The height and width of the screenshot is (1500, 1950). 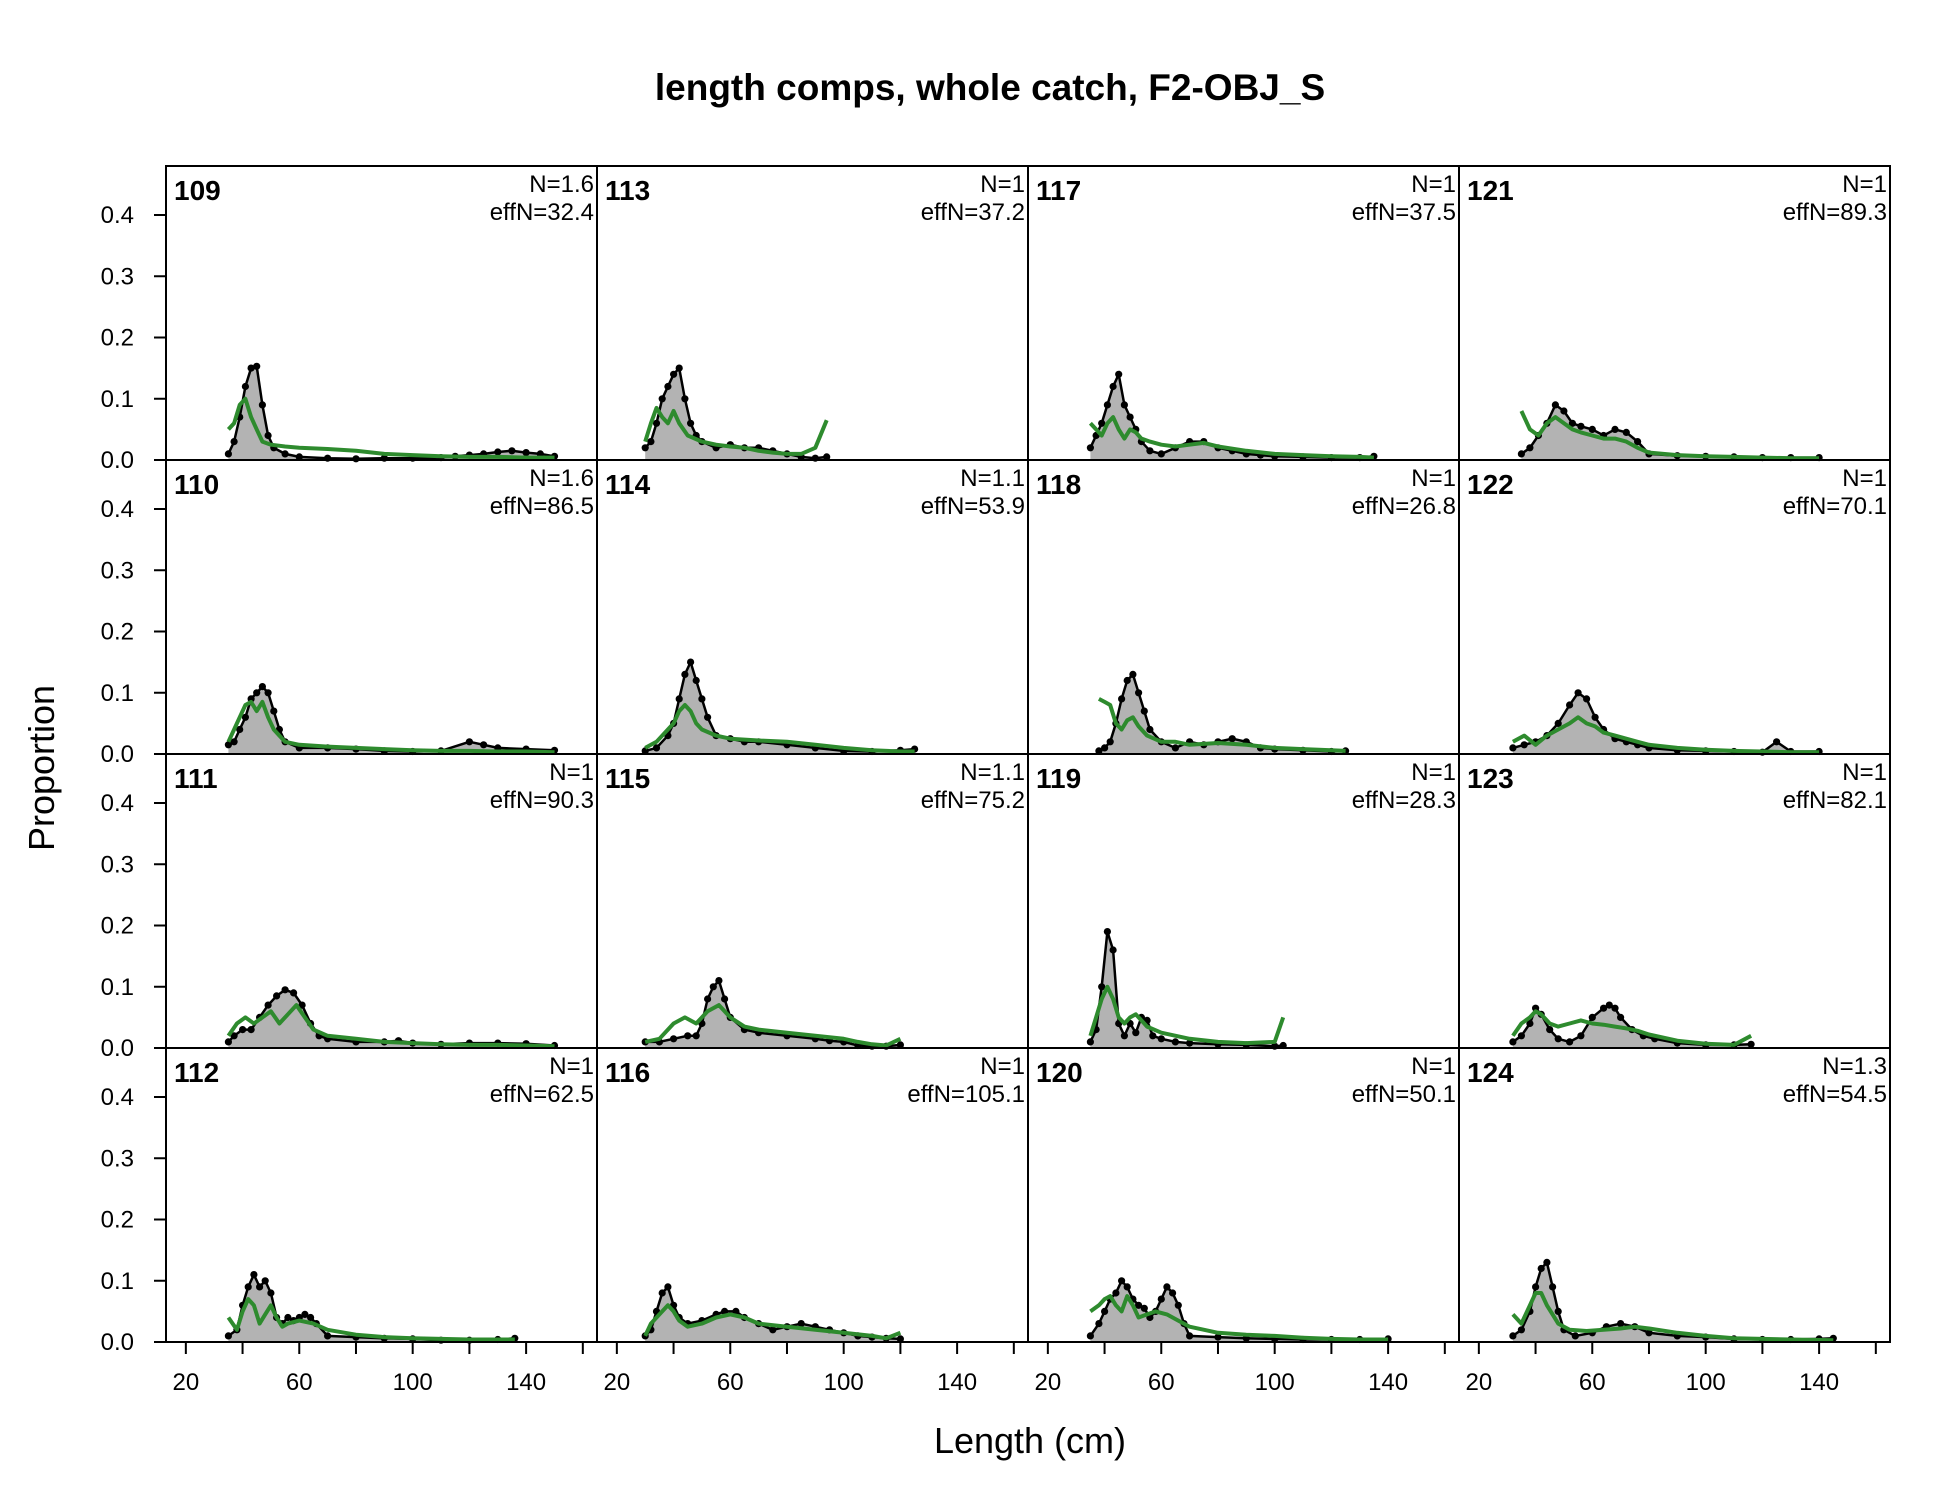 I want to click on panel-effn: effN=89.3, so click(x=1835, y=212).